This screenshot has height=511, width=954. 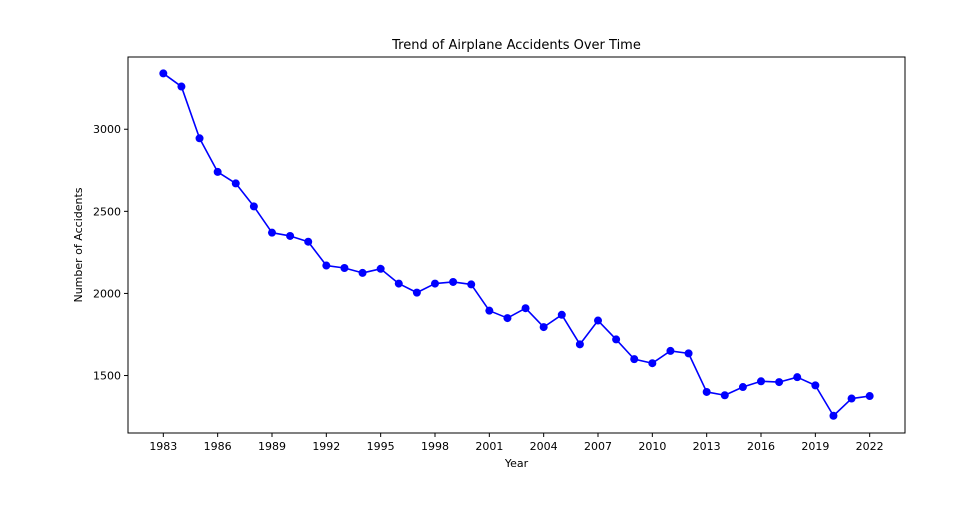 I want to click on y-tick-label: 2500, so click(x=107, y=211).